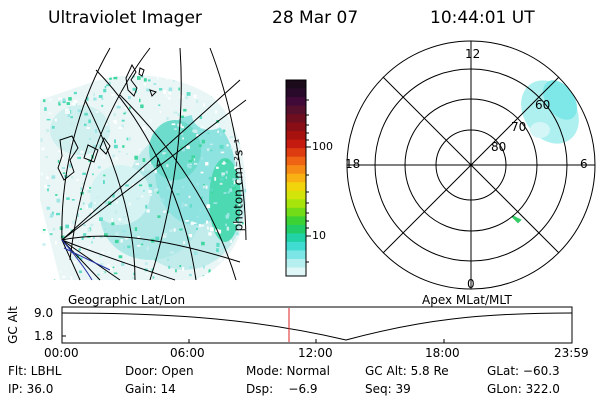 The width and height of the screenshot is (600, 400). Describe the element at coordinates (44, 313) in the screenshot. I see `timeline-ytick-9: 9.0` at that location.